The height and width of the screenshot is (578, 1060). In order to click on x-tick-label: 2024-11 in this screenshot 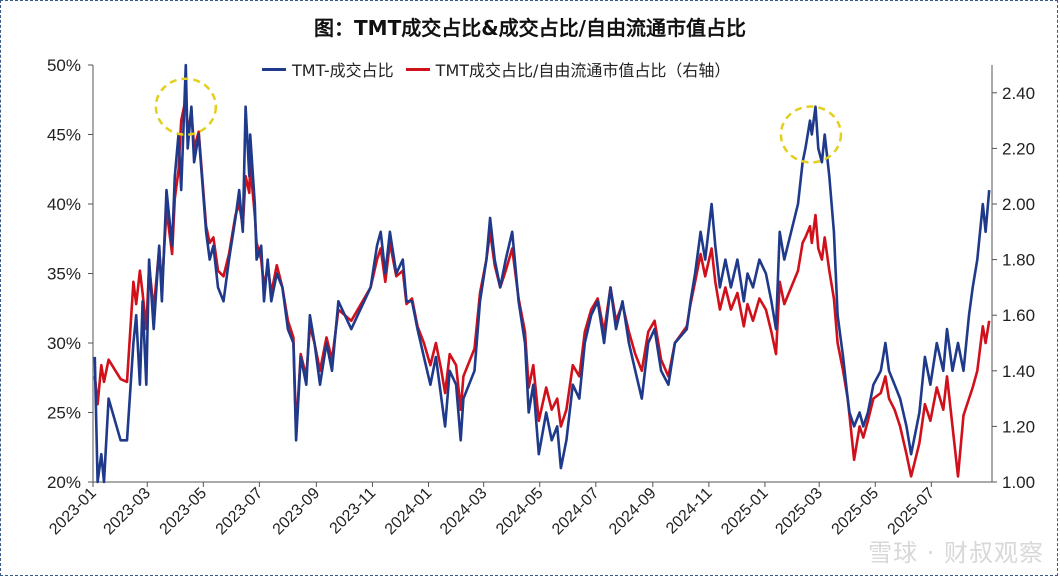, I will do `click(689, 511)`.